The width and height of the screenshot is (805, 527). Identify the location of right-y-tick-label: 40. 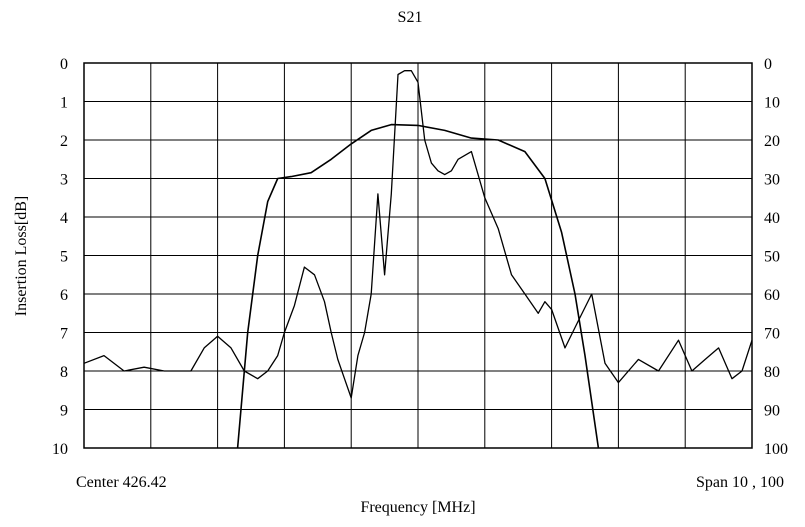
(772, 218).